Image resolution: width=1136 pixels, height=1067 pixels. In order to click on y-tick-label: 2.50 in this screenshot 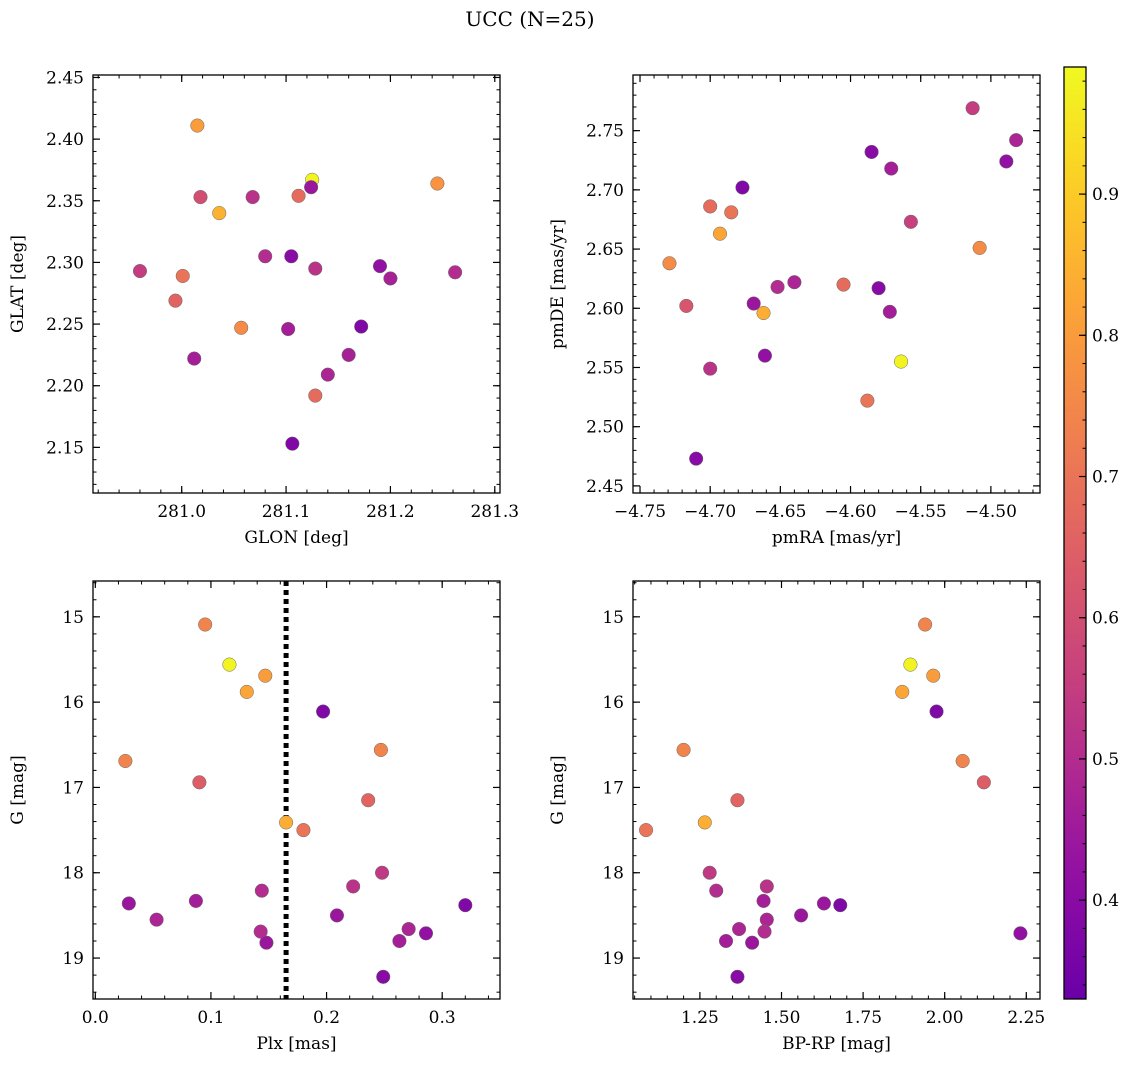, I will do `click(605, 428)`.